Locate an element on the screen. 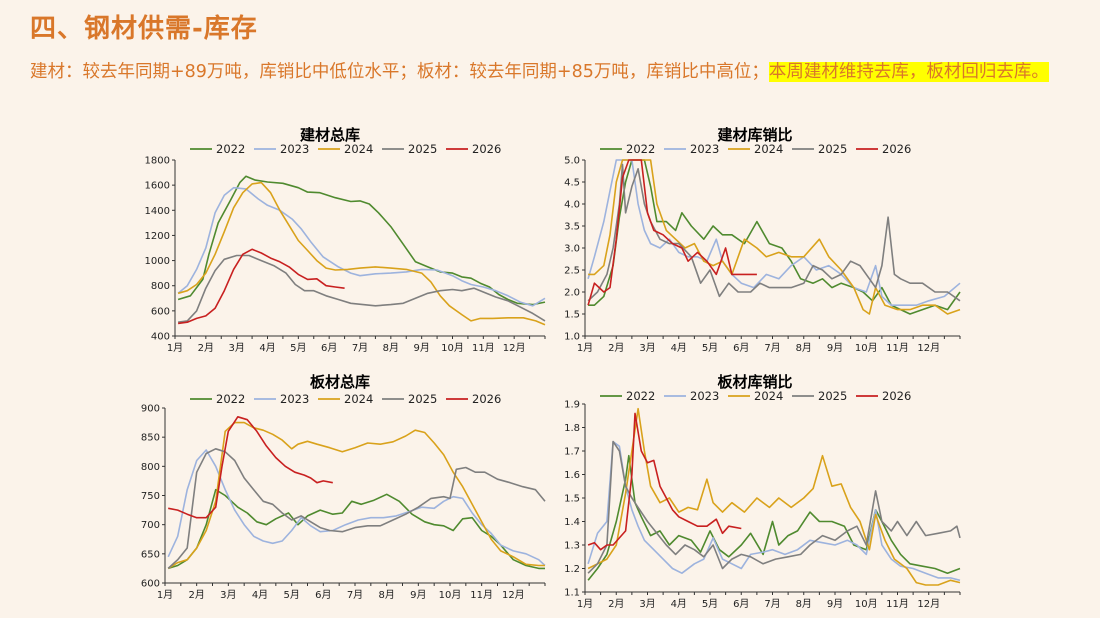 The width and height of the screenshot is (1100, 618). c1-series-2024 is located at coordinates (361, 253).